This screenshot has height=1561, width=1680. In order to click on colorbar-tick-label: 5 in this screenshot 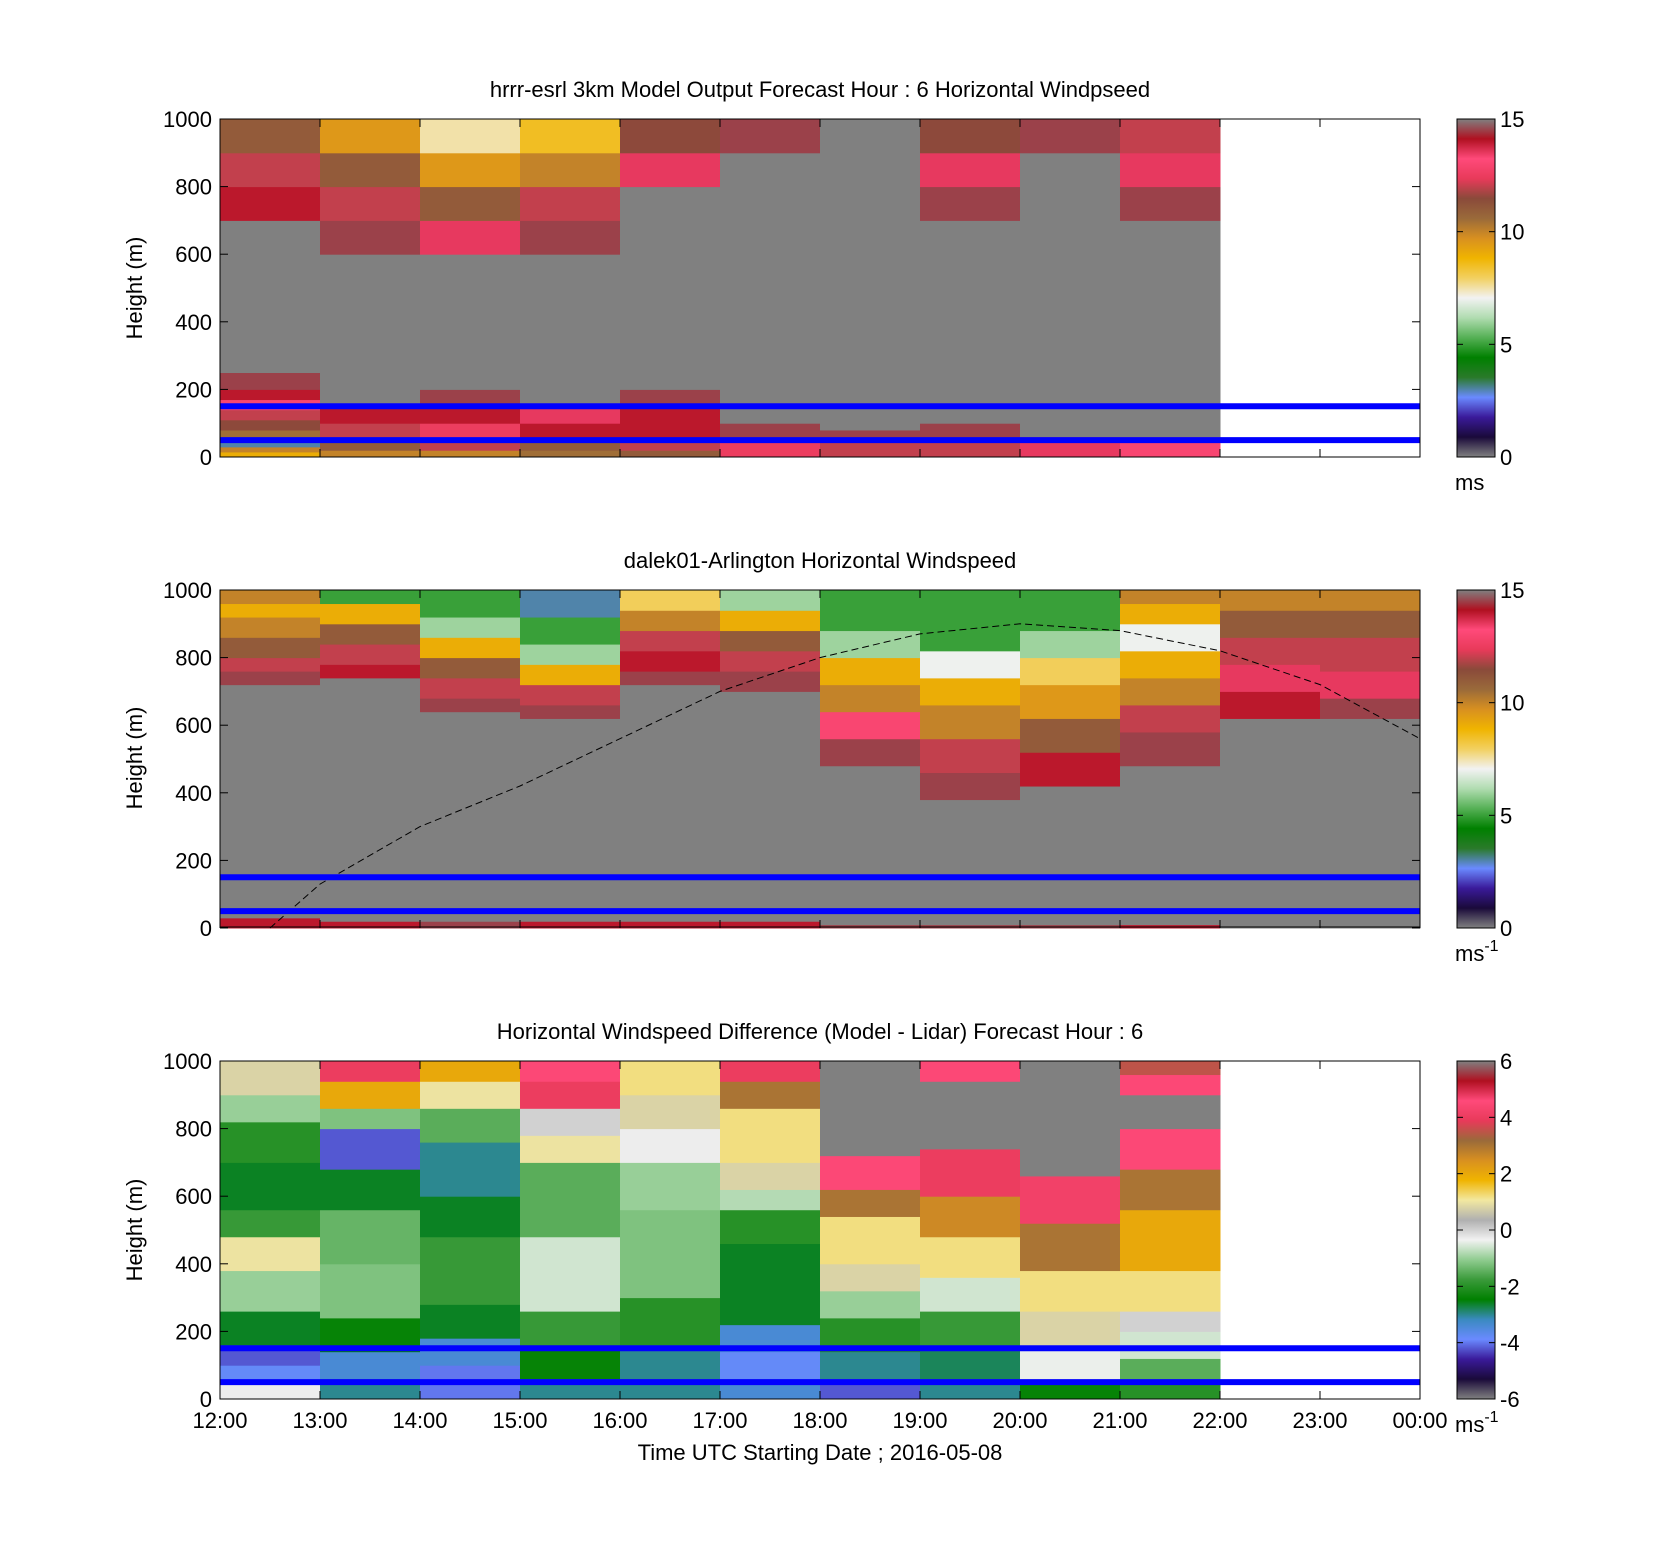, I will do `click(1506, 344)`.